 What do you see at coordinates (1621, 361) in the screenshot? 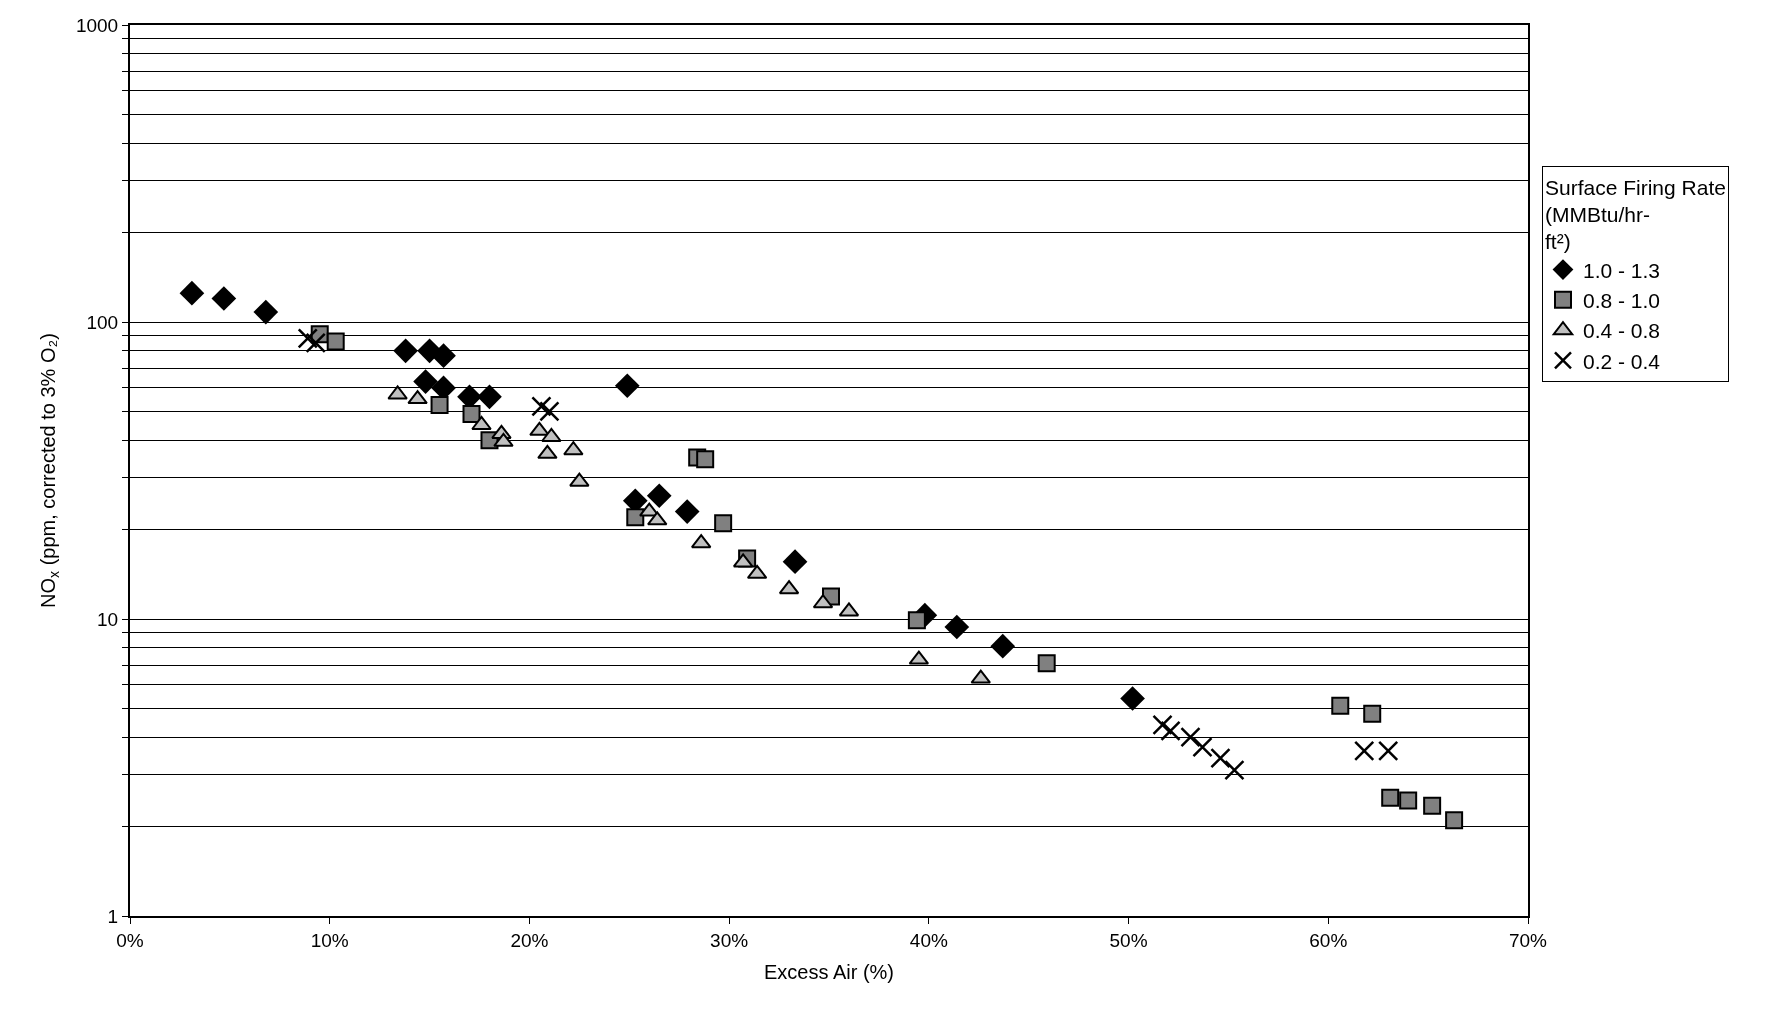
I see `legend-label: 0.2 - 0.4` at bounding box center [1621, 361].